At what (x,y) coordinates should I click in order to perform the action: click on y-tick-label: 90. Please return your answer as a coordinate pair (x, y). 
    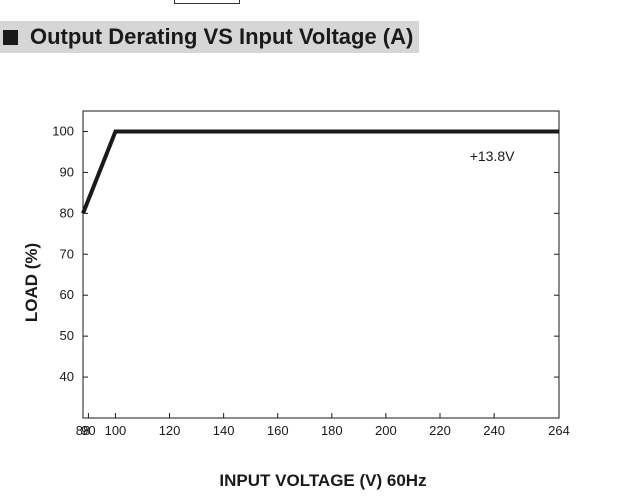
    Looking at the image, I should click on (67, 171).